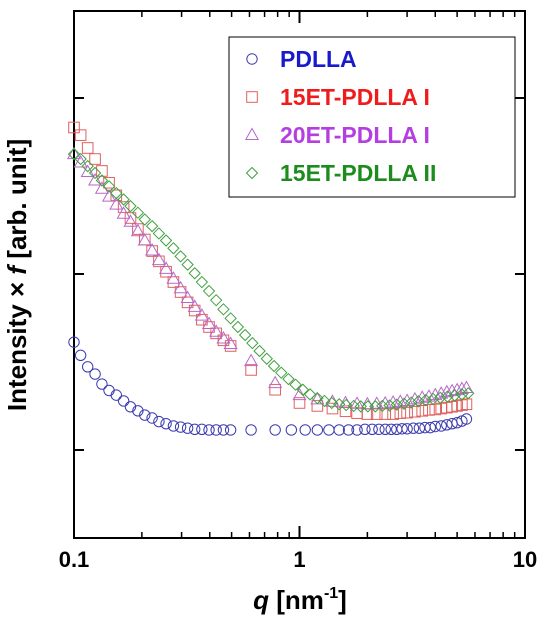 Image resolution: width=550 pixels, height=627 pixels. I want to click on x-tick-label: 0.1, so click(74, 559).